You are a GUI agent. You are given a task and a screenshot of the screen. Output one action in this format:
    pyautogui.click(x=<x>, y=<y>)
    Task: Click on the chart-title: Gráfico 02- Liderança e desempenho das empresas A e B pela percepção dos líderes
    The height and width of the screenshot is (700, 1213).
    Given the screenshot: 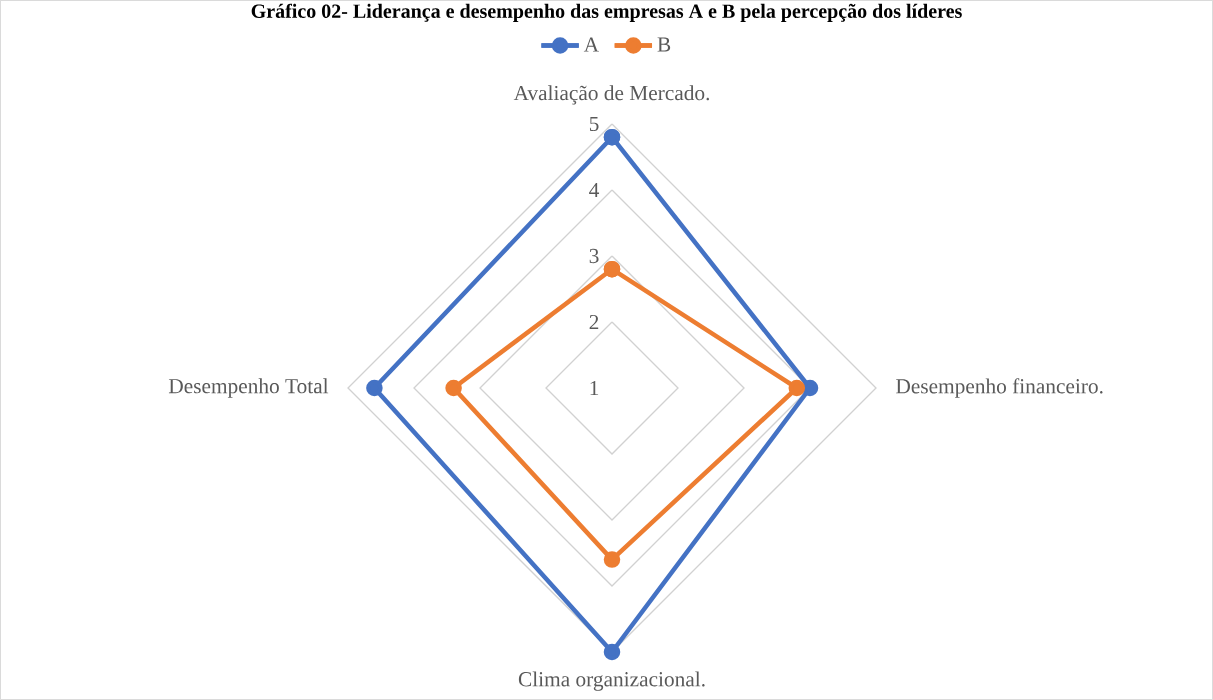 What is the action you would take?
    pyautogui.click(x=606, y=12)
    